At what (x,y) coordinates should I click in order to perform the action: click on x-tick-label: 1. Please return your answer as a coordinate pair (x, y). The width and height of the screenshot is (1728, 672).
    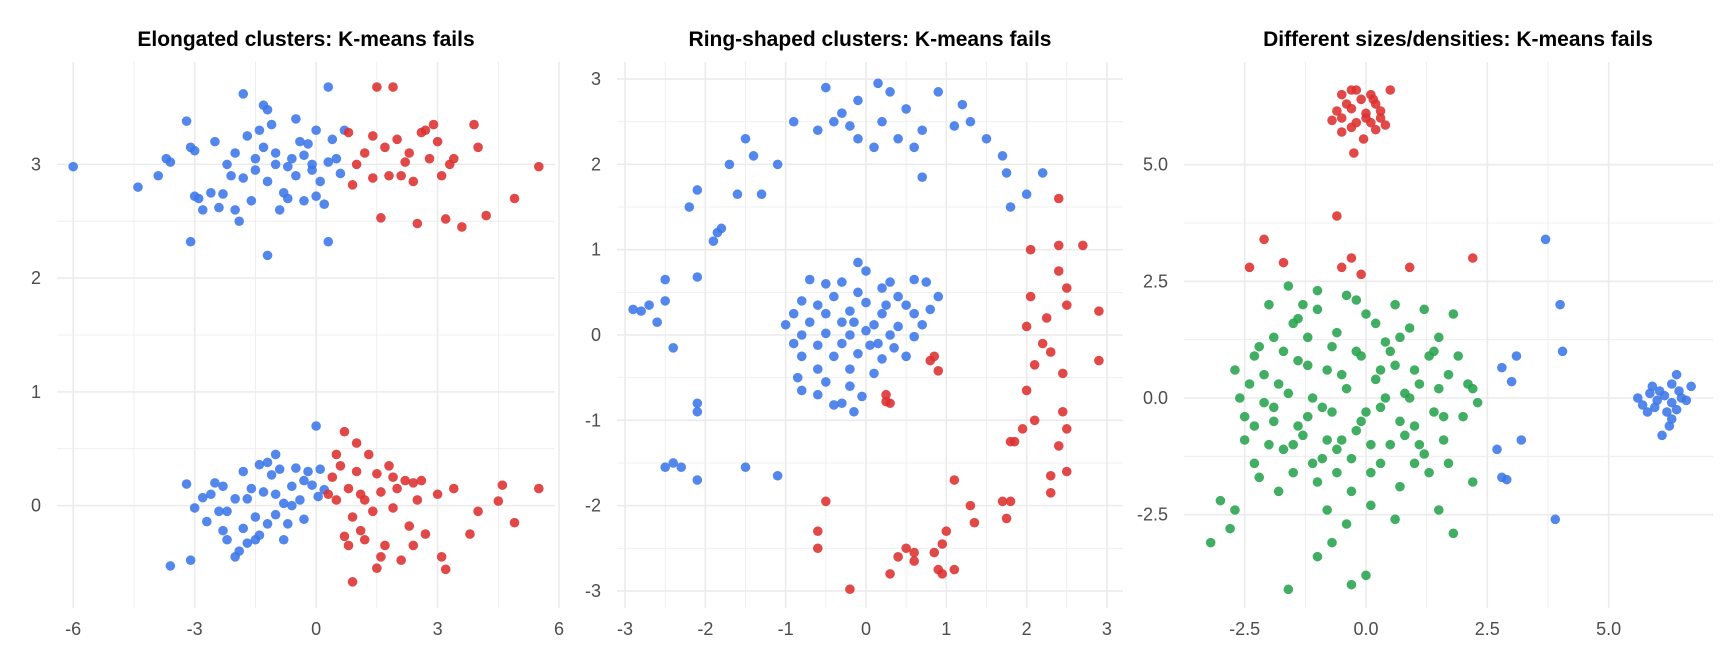
    Looking at the image, I should click on (946, 629).